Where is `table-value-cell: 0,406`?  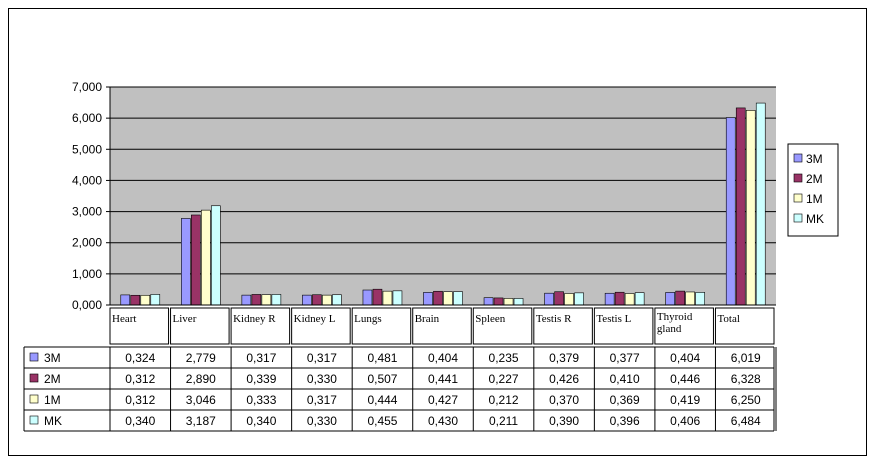 table-value-cell: 0,406 is located at coordinates (685, 421).